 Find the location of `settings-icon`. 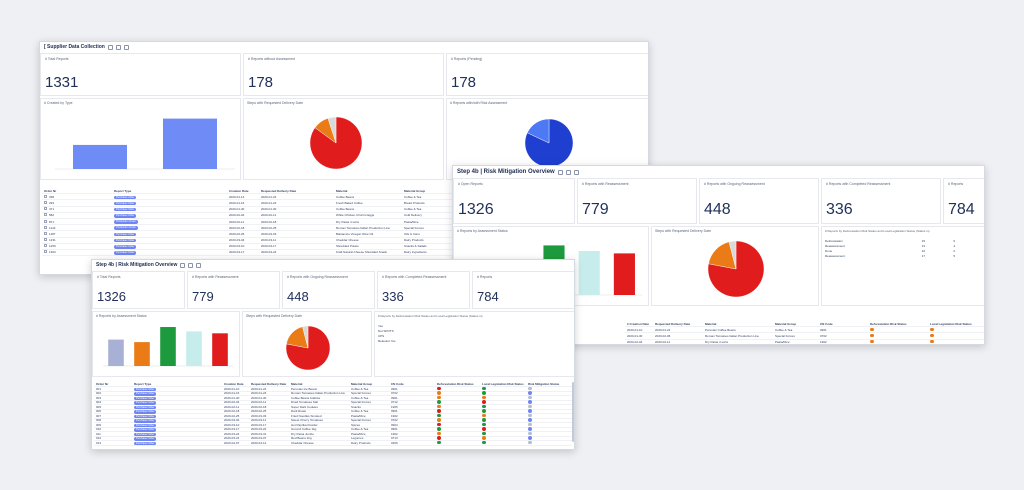

settings-icon is located at coordinates (199, 265).